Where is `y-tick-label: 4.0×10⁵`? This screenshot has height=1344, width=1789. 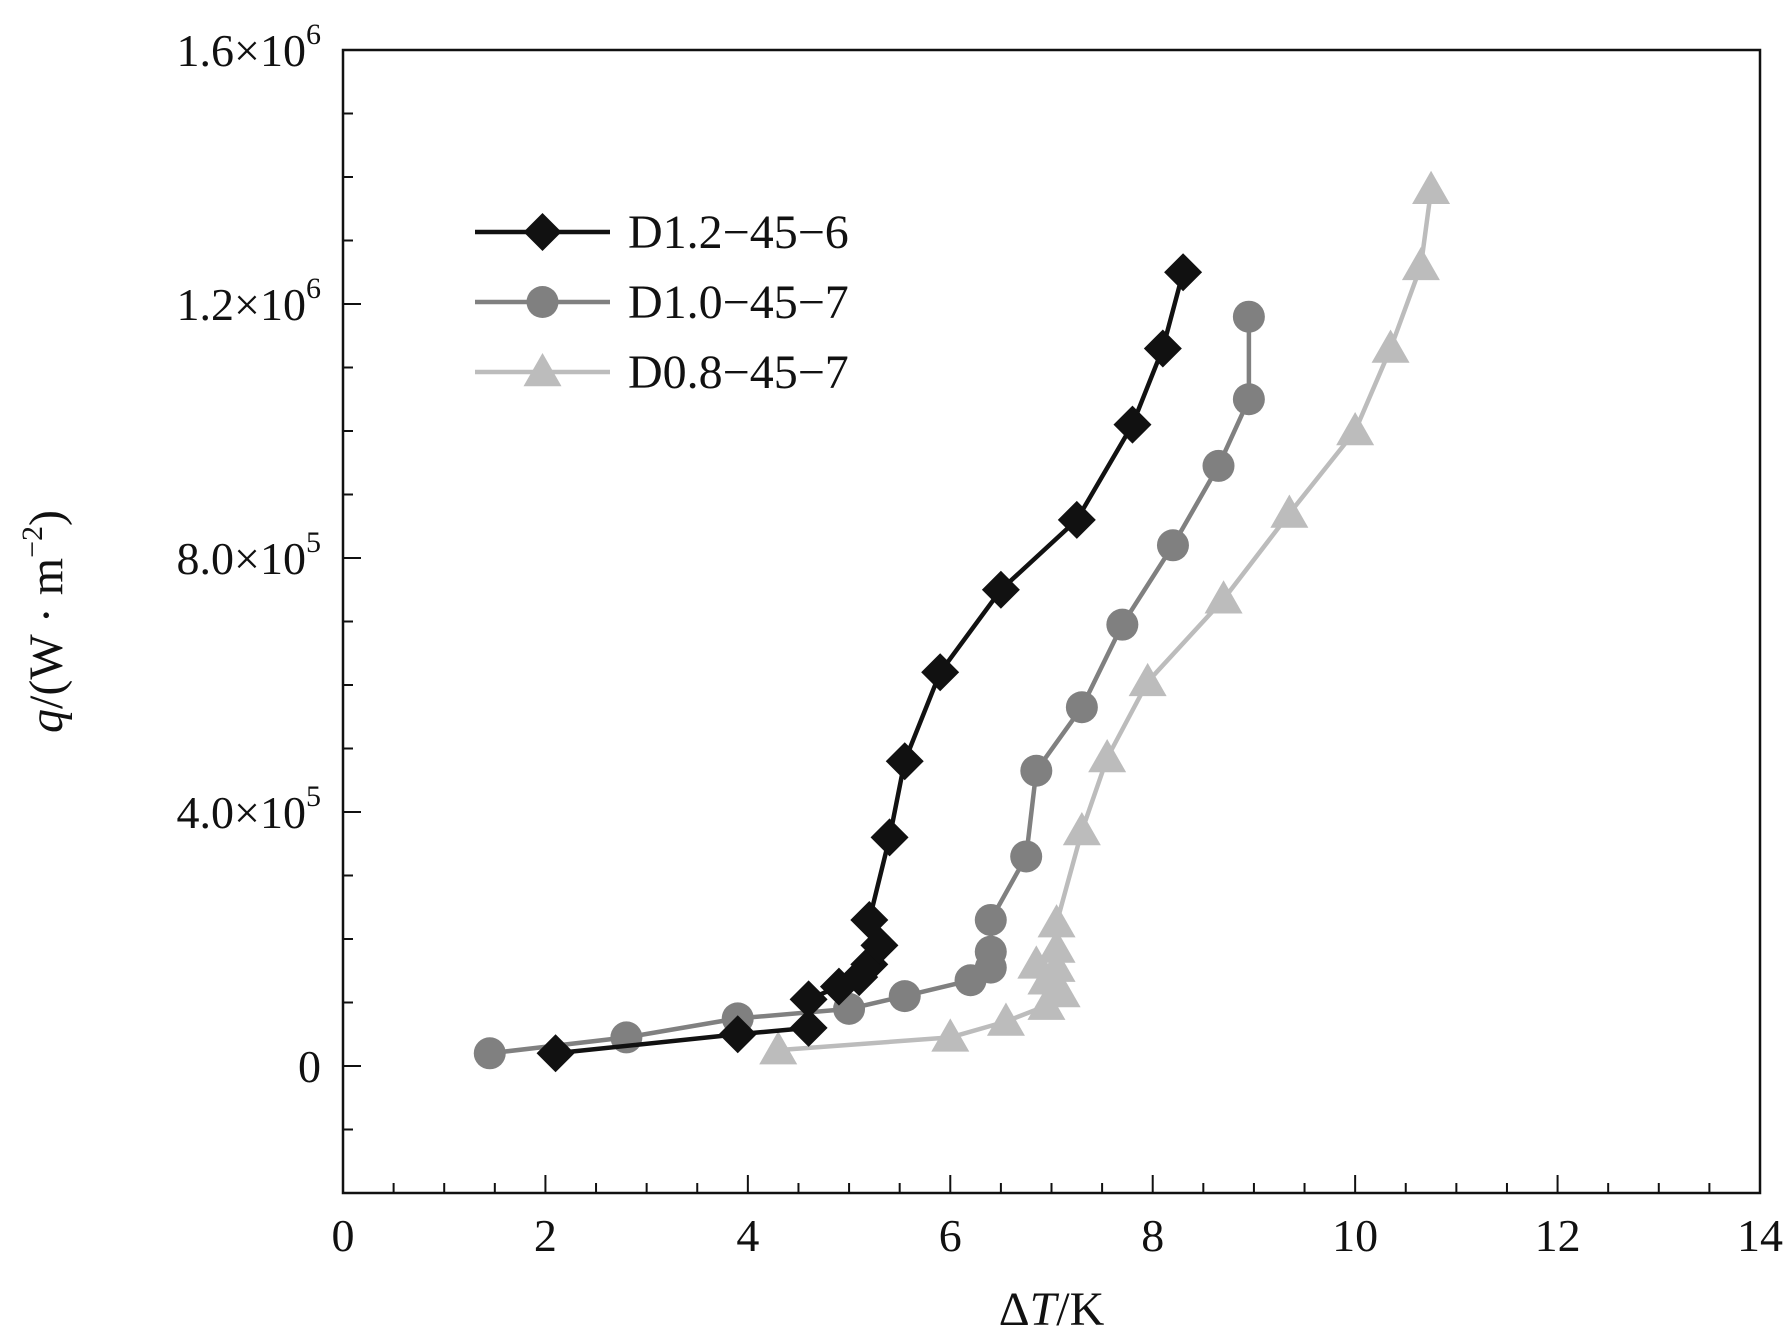
y-tick-label: 4.0×10⁵ is located at coordinates (249, 809).